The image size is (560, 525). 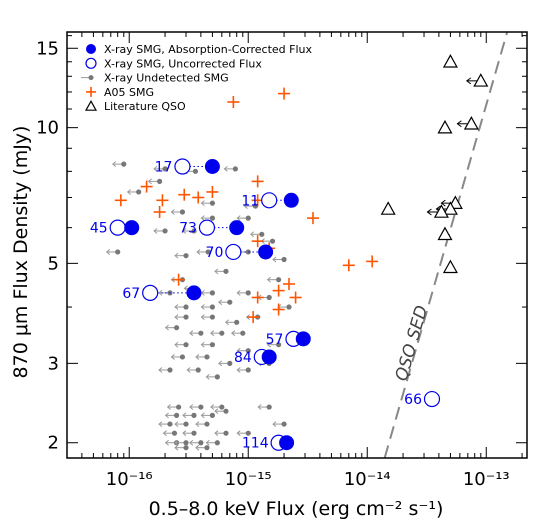 I want to click on legend-entry: A05 SMG, so click(x=120, y=92).